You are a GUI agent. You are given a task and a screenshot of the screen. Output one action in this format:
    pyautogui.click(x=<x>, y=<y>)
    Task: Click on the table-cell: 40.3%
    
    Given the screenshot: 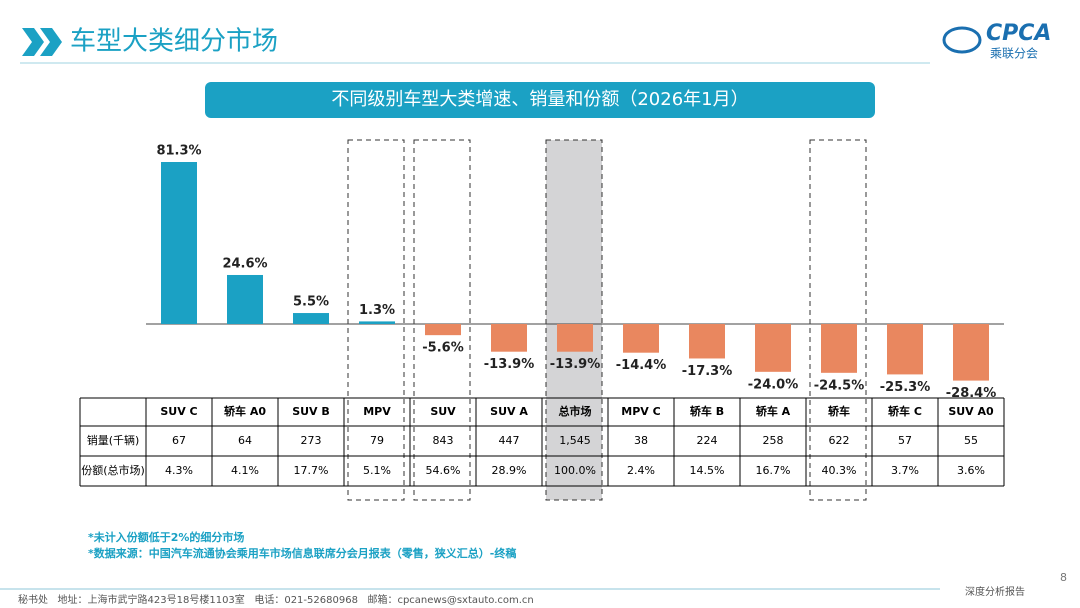 What is the action you would take?
    pyautogui.click(x=839, y=470)
    